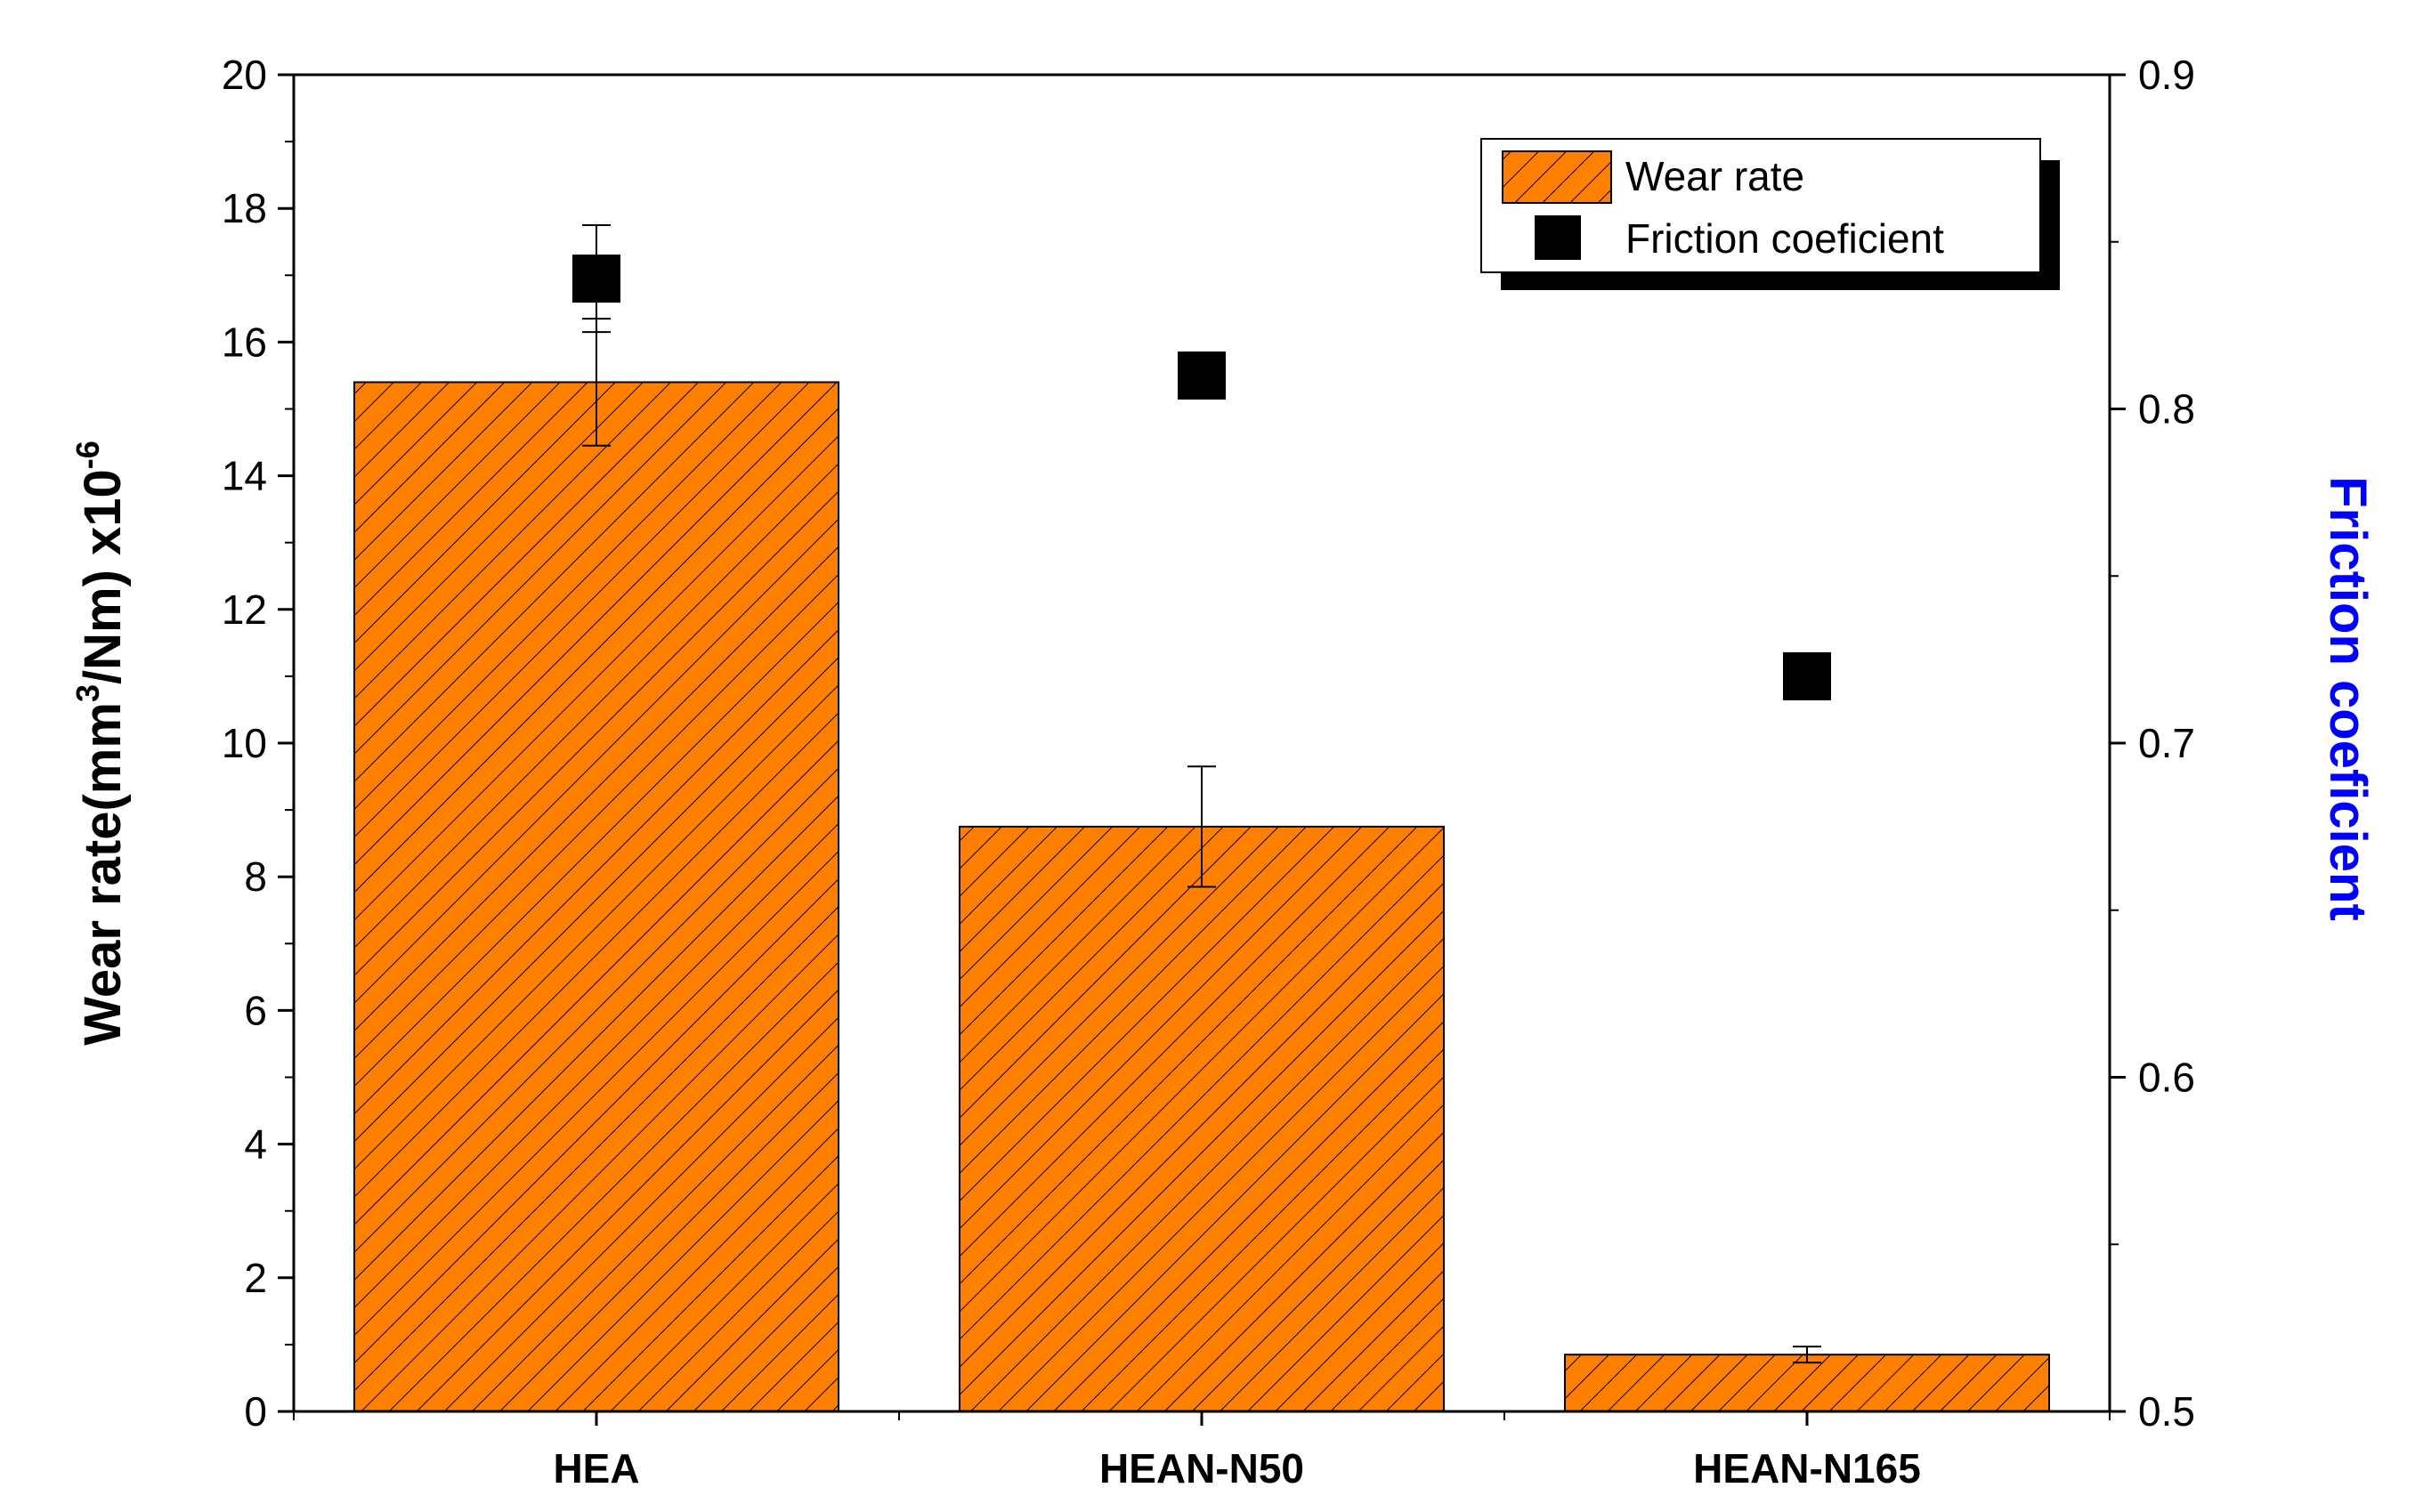 This screenshot has height=1512, width=2415. I want to click on left-tick-label: 0, so click(255, 1411).